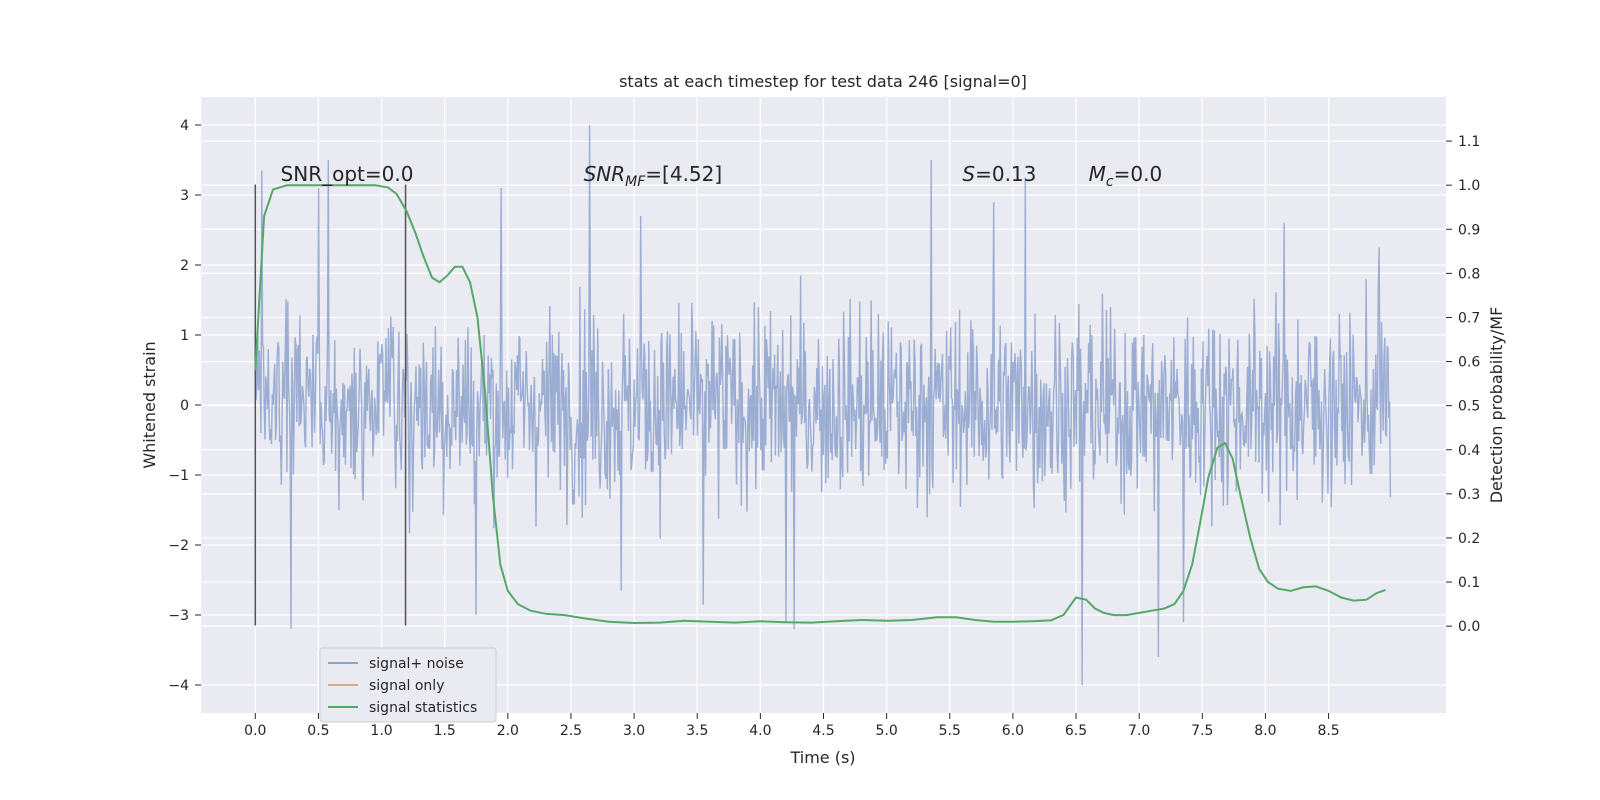  What do you see at coordinates (184, 126) in the screenshot?
I see `y-tick-label: 4` at bounding box center [184, 126].